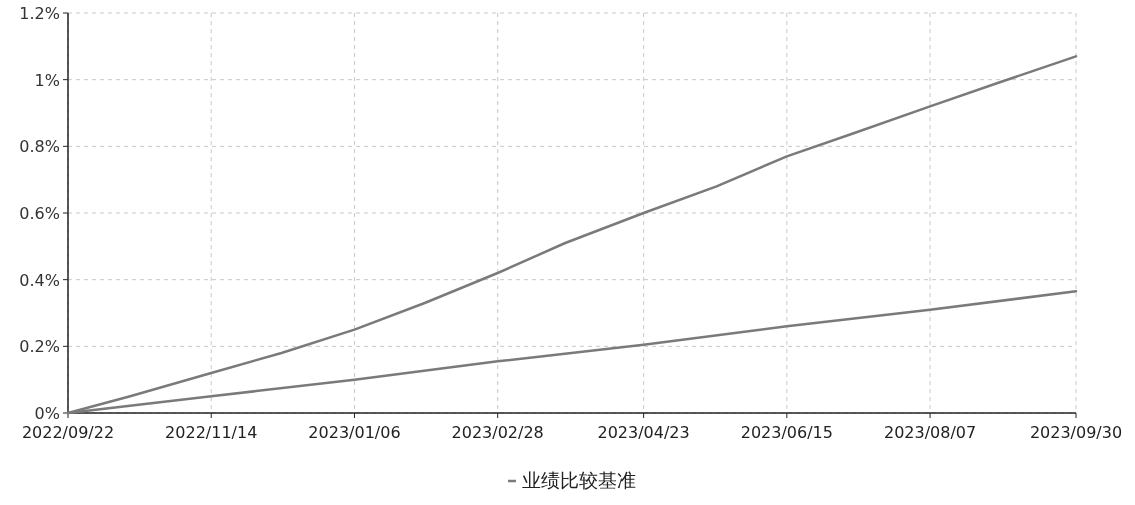 This screenshot has height=505, width=1135. What do you see at coordinates (39, 147) in the screenshot?
I see `y-tick-label: 0.8%` at bounding box center [39, 147].